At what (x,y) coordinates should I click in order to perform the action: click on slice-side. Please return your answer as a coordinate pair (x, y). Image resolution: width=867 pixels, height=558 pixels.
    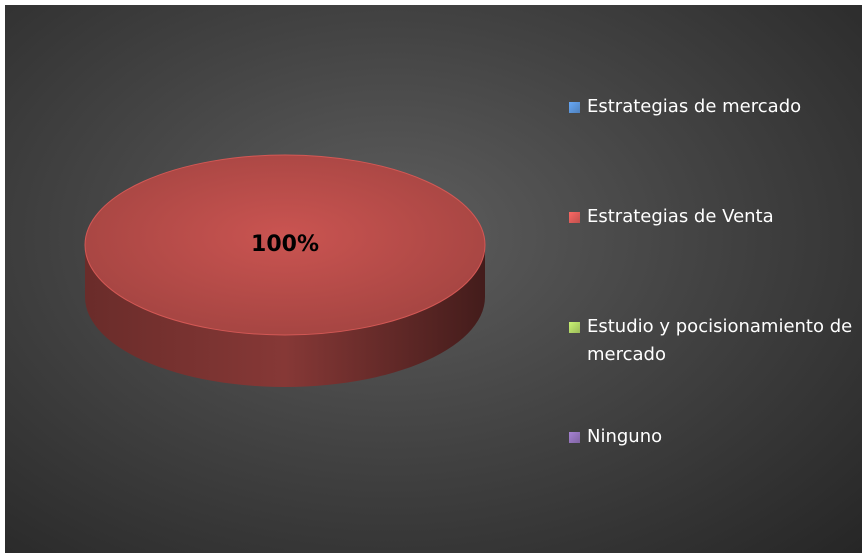
    Looking at the image, I should click on (285, 316).